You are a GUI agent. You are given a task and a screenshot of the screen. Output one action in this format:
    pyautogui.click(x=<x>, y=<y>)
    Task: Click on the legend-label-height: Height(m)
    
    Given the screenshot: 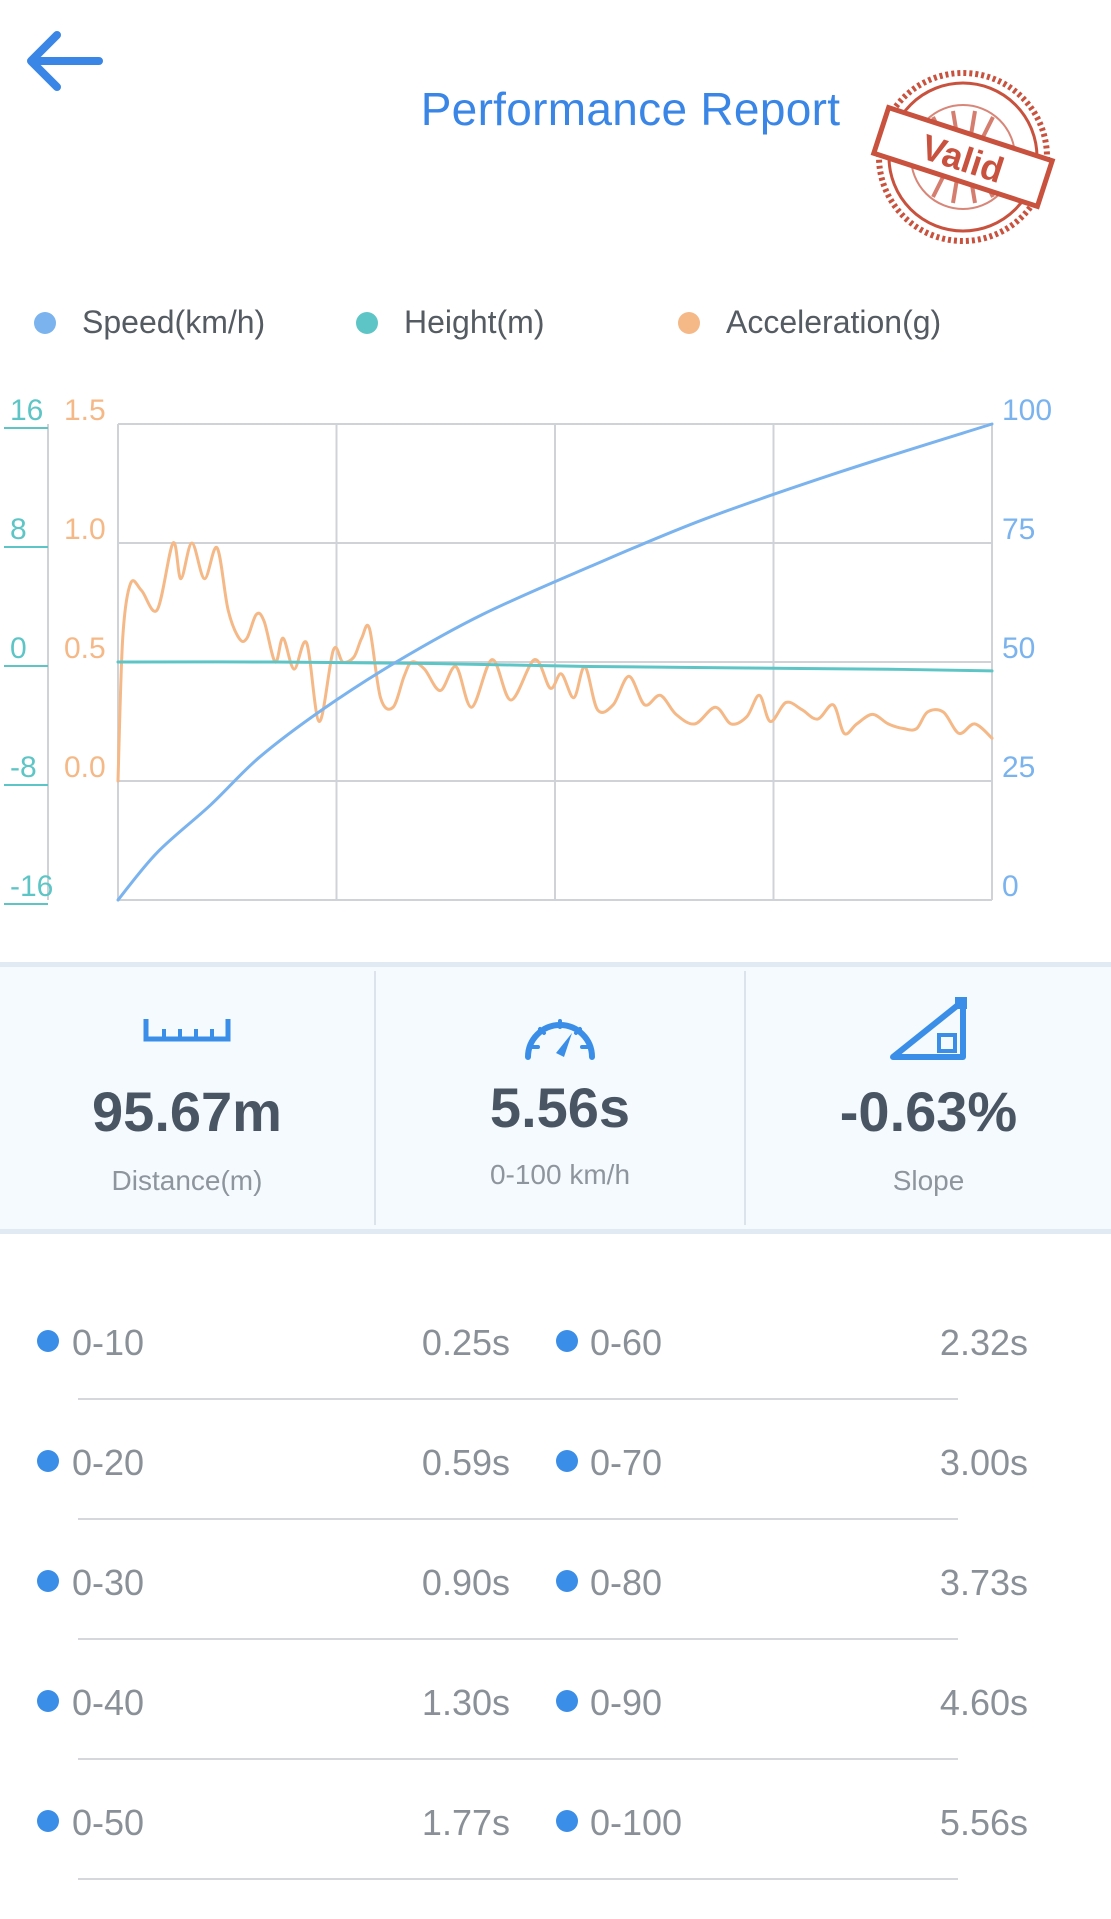 What is the action you would take?
    pyautogui.click(x=474, y=322)
    